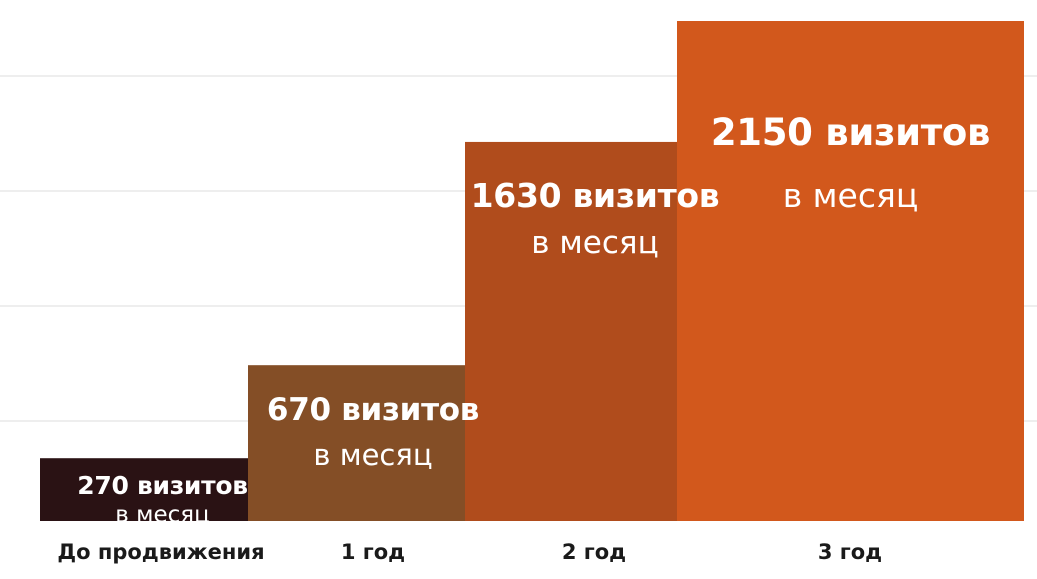 The image size is (1037, 579). Describe the element at coordinates (850, 132) in the screenshot. I see `bar-value-label: 2150 визитов` at that location.